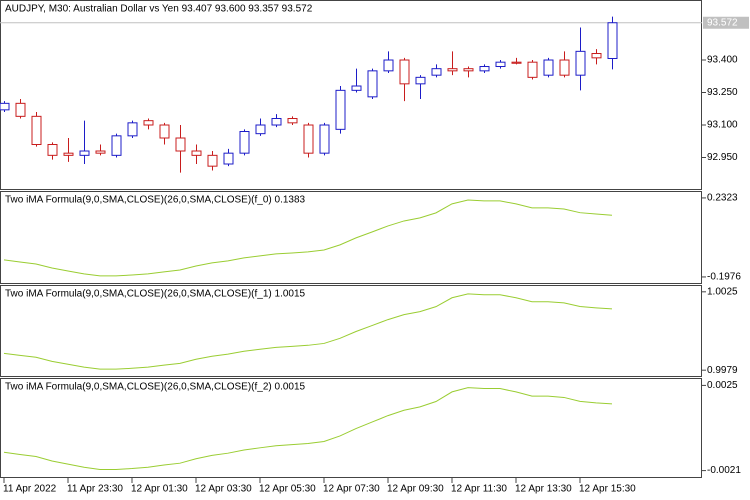 The width and height of the screenshot is (750, 500). I want to click on y-tick-label: 93.100, so click(722, 125).